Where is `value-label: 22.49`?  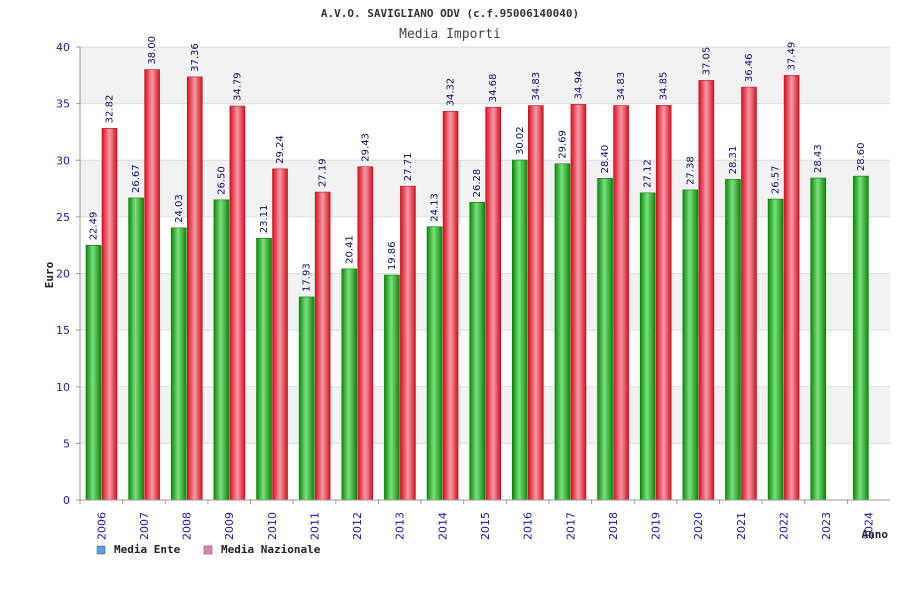
value-label: 22.49 is located at coordinates (94, 226).